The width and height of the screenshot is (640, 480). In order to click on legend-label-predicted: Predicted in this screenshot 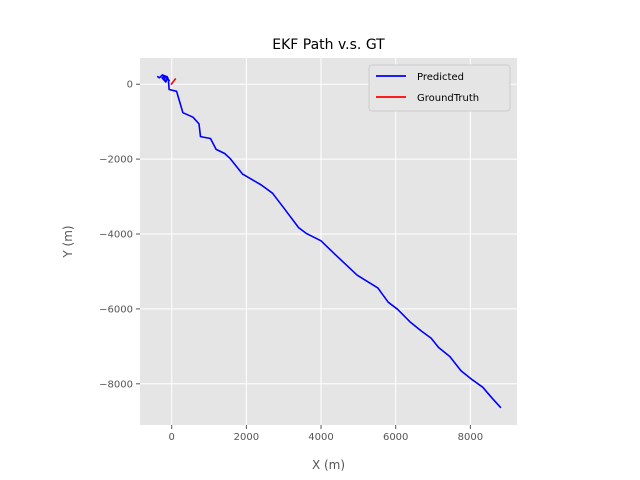, I will do `click(440, 77)`.